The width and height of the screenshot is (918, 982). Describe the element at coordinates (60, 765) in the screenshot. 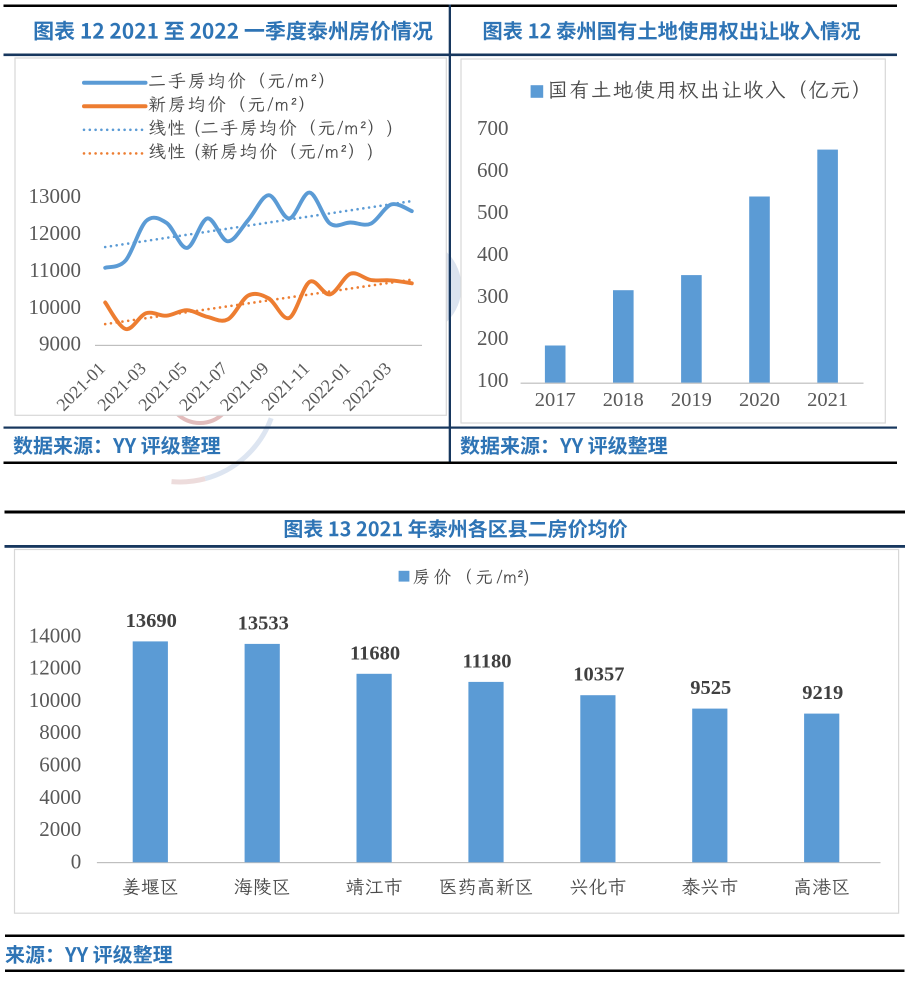

I see `svg-text: 6000` at that location.